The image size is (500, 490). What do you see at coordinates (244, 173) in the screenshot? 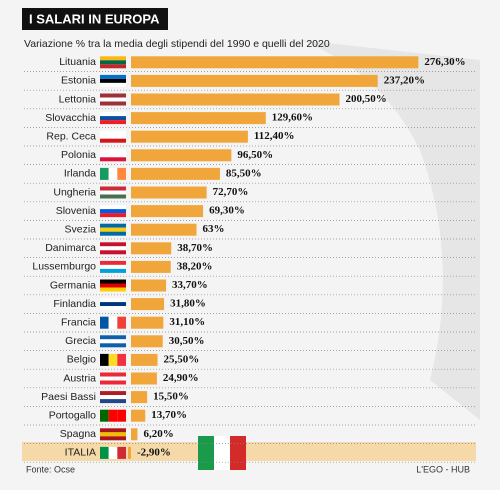
I see `value-label: 85,50%` at bounding box center [244, 173].